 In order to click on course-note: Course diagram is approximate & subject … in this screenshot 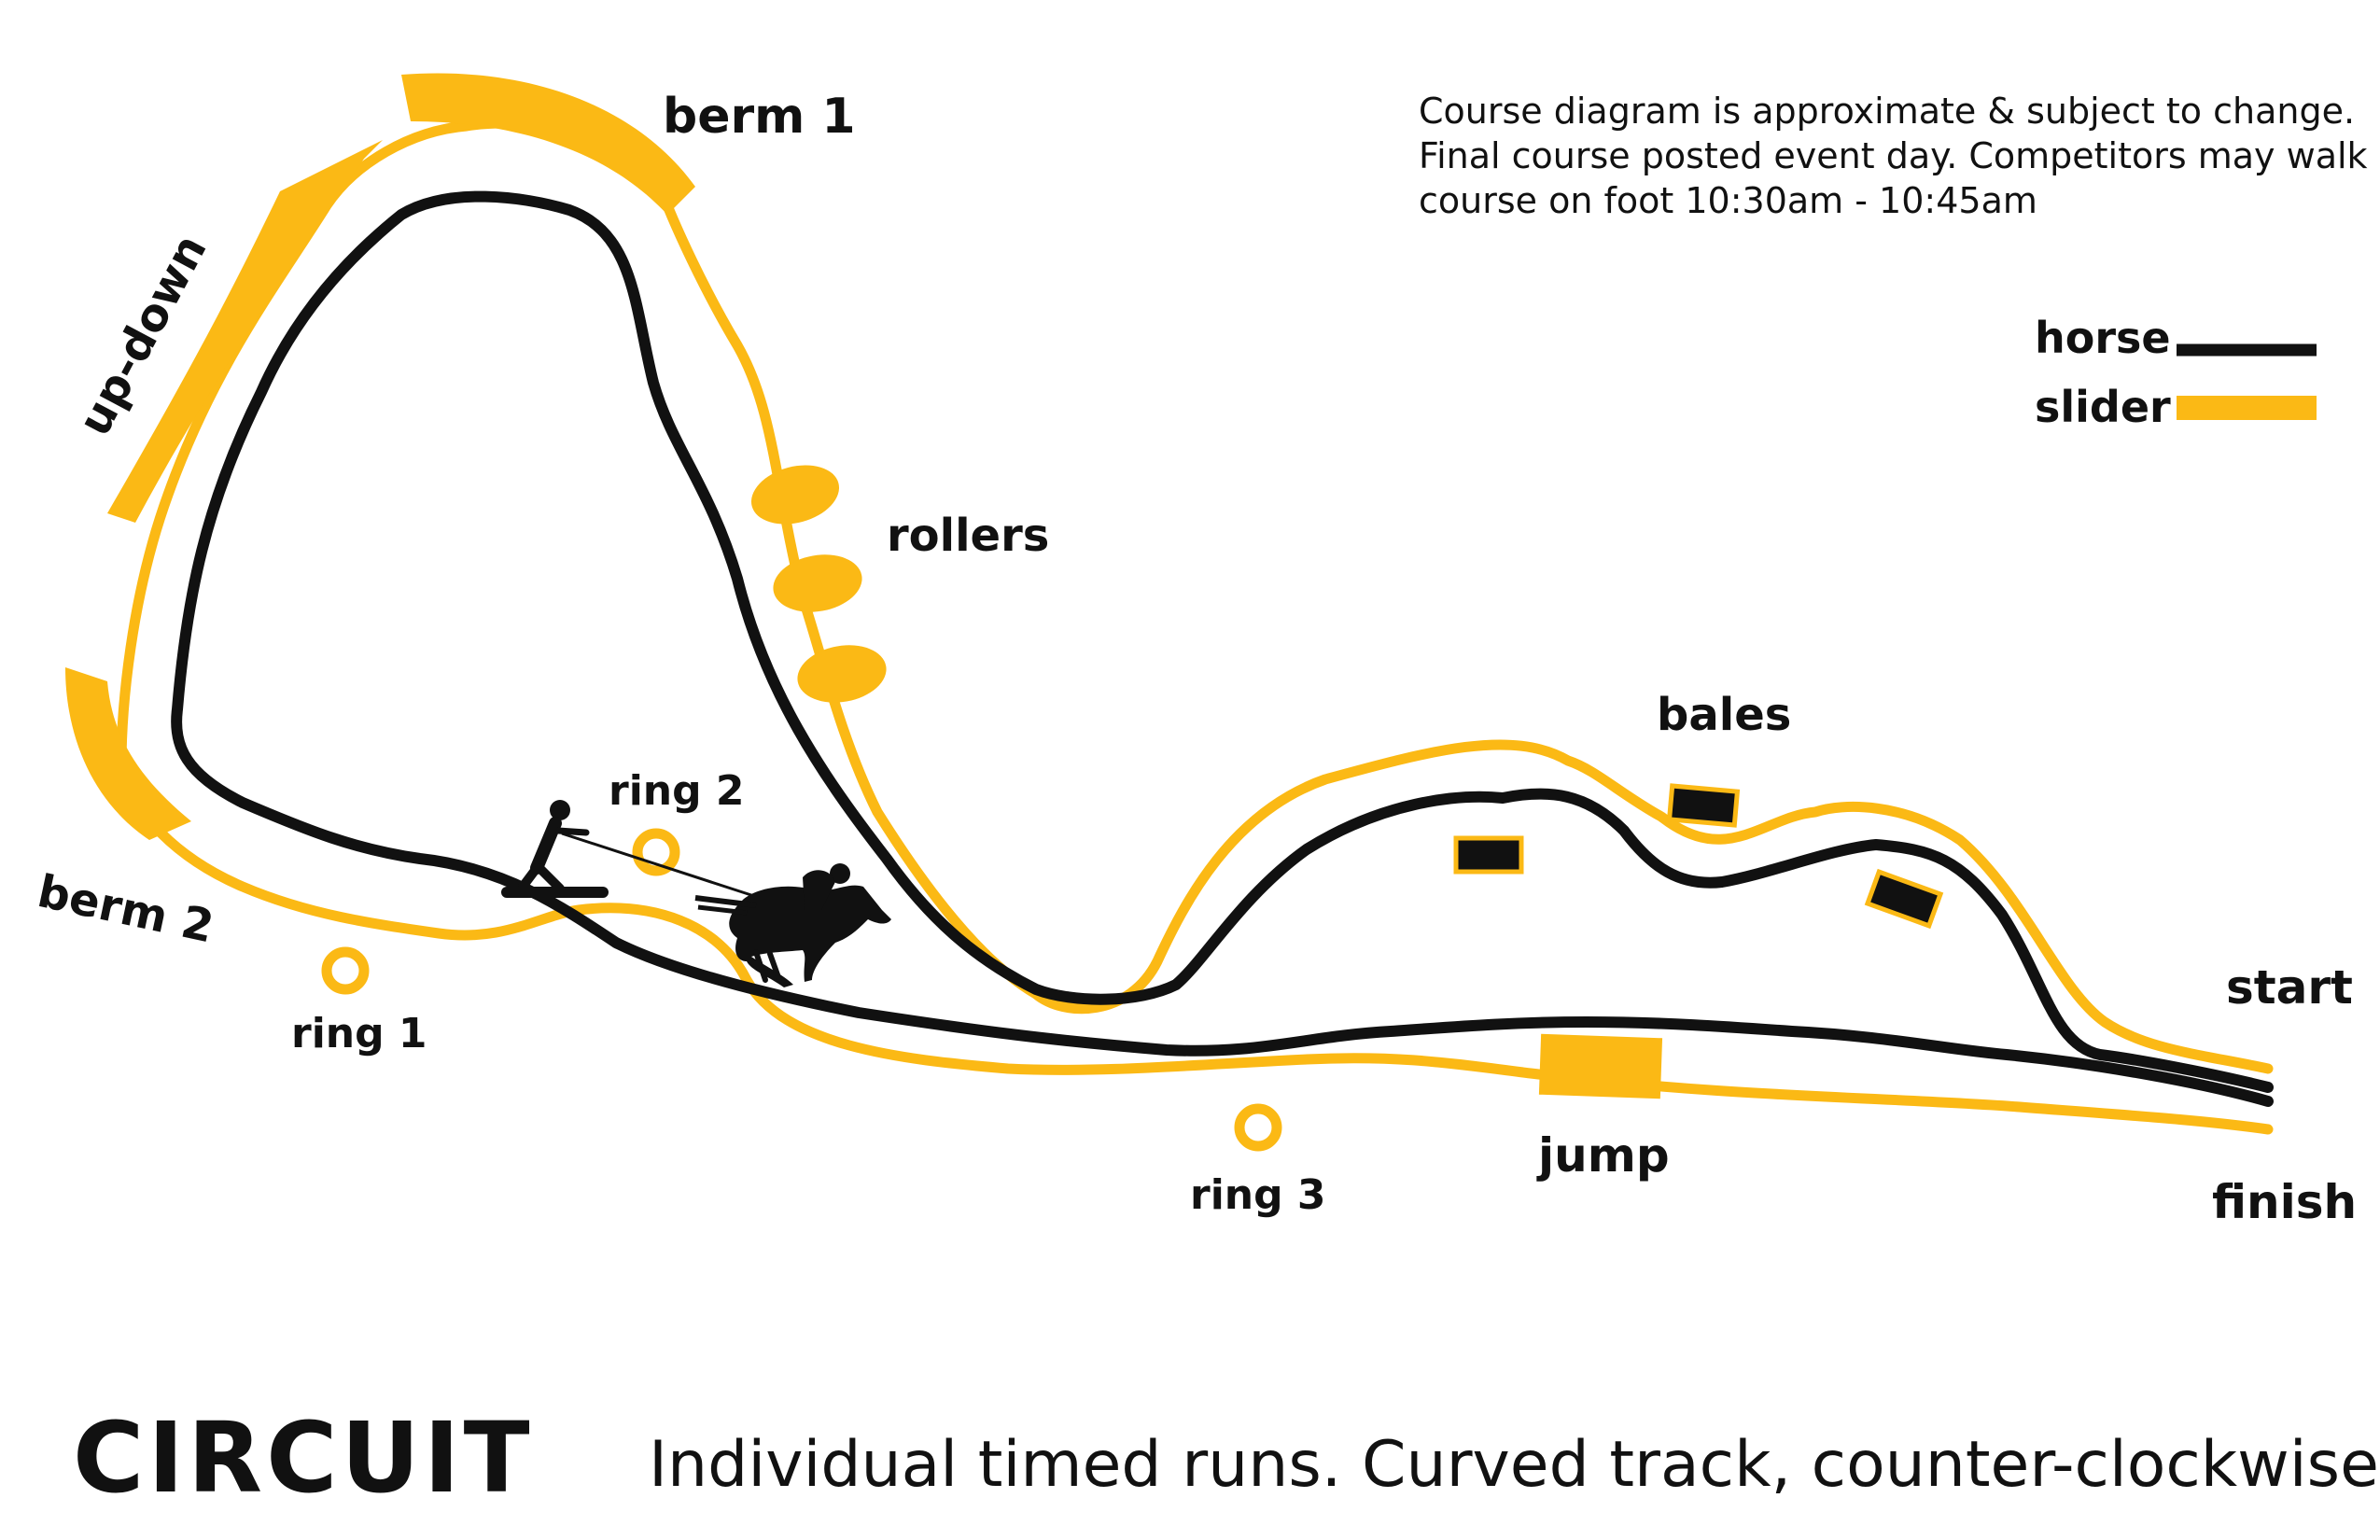, I will do `click(1893, 156)`.